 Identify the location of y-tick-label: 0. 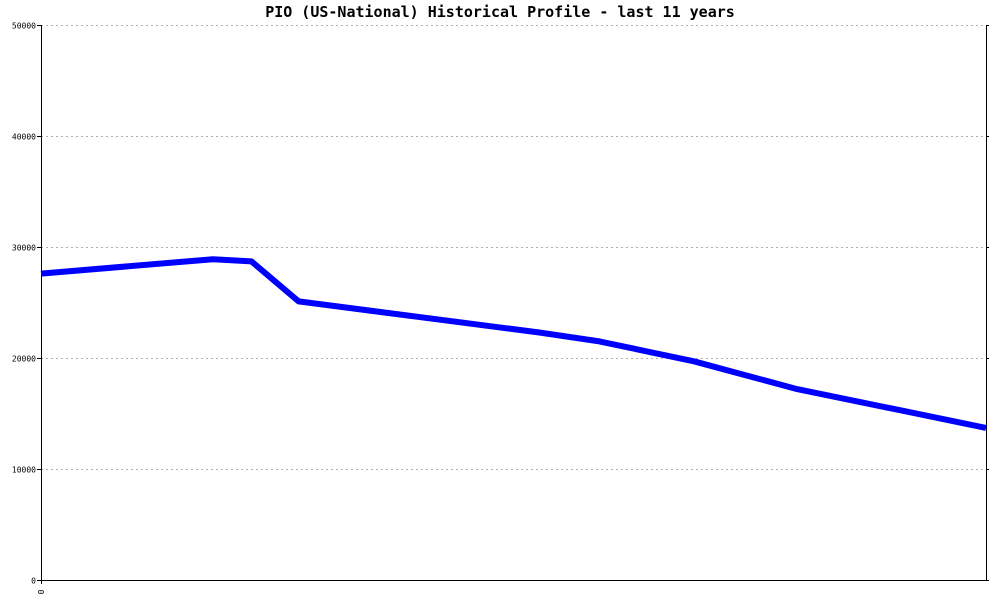
(33, 581).